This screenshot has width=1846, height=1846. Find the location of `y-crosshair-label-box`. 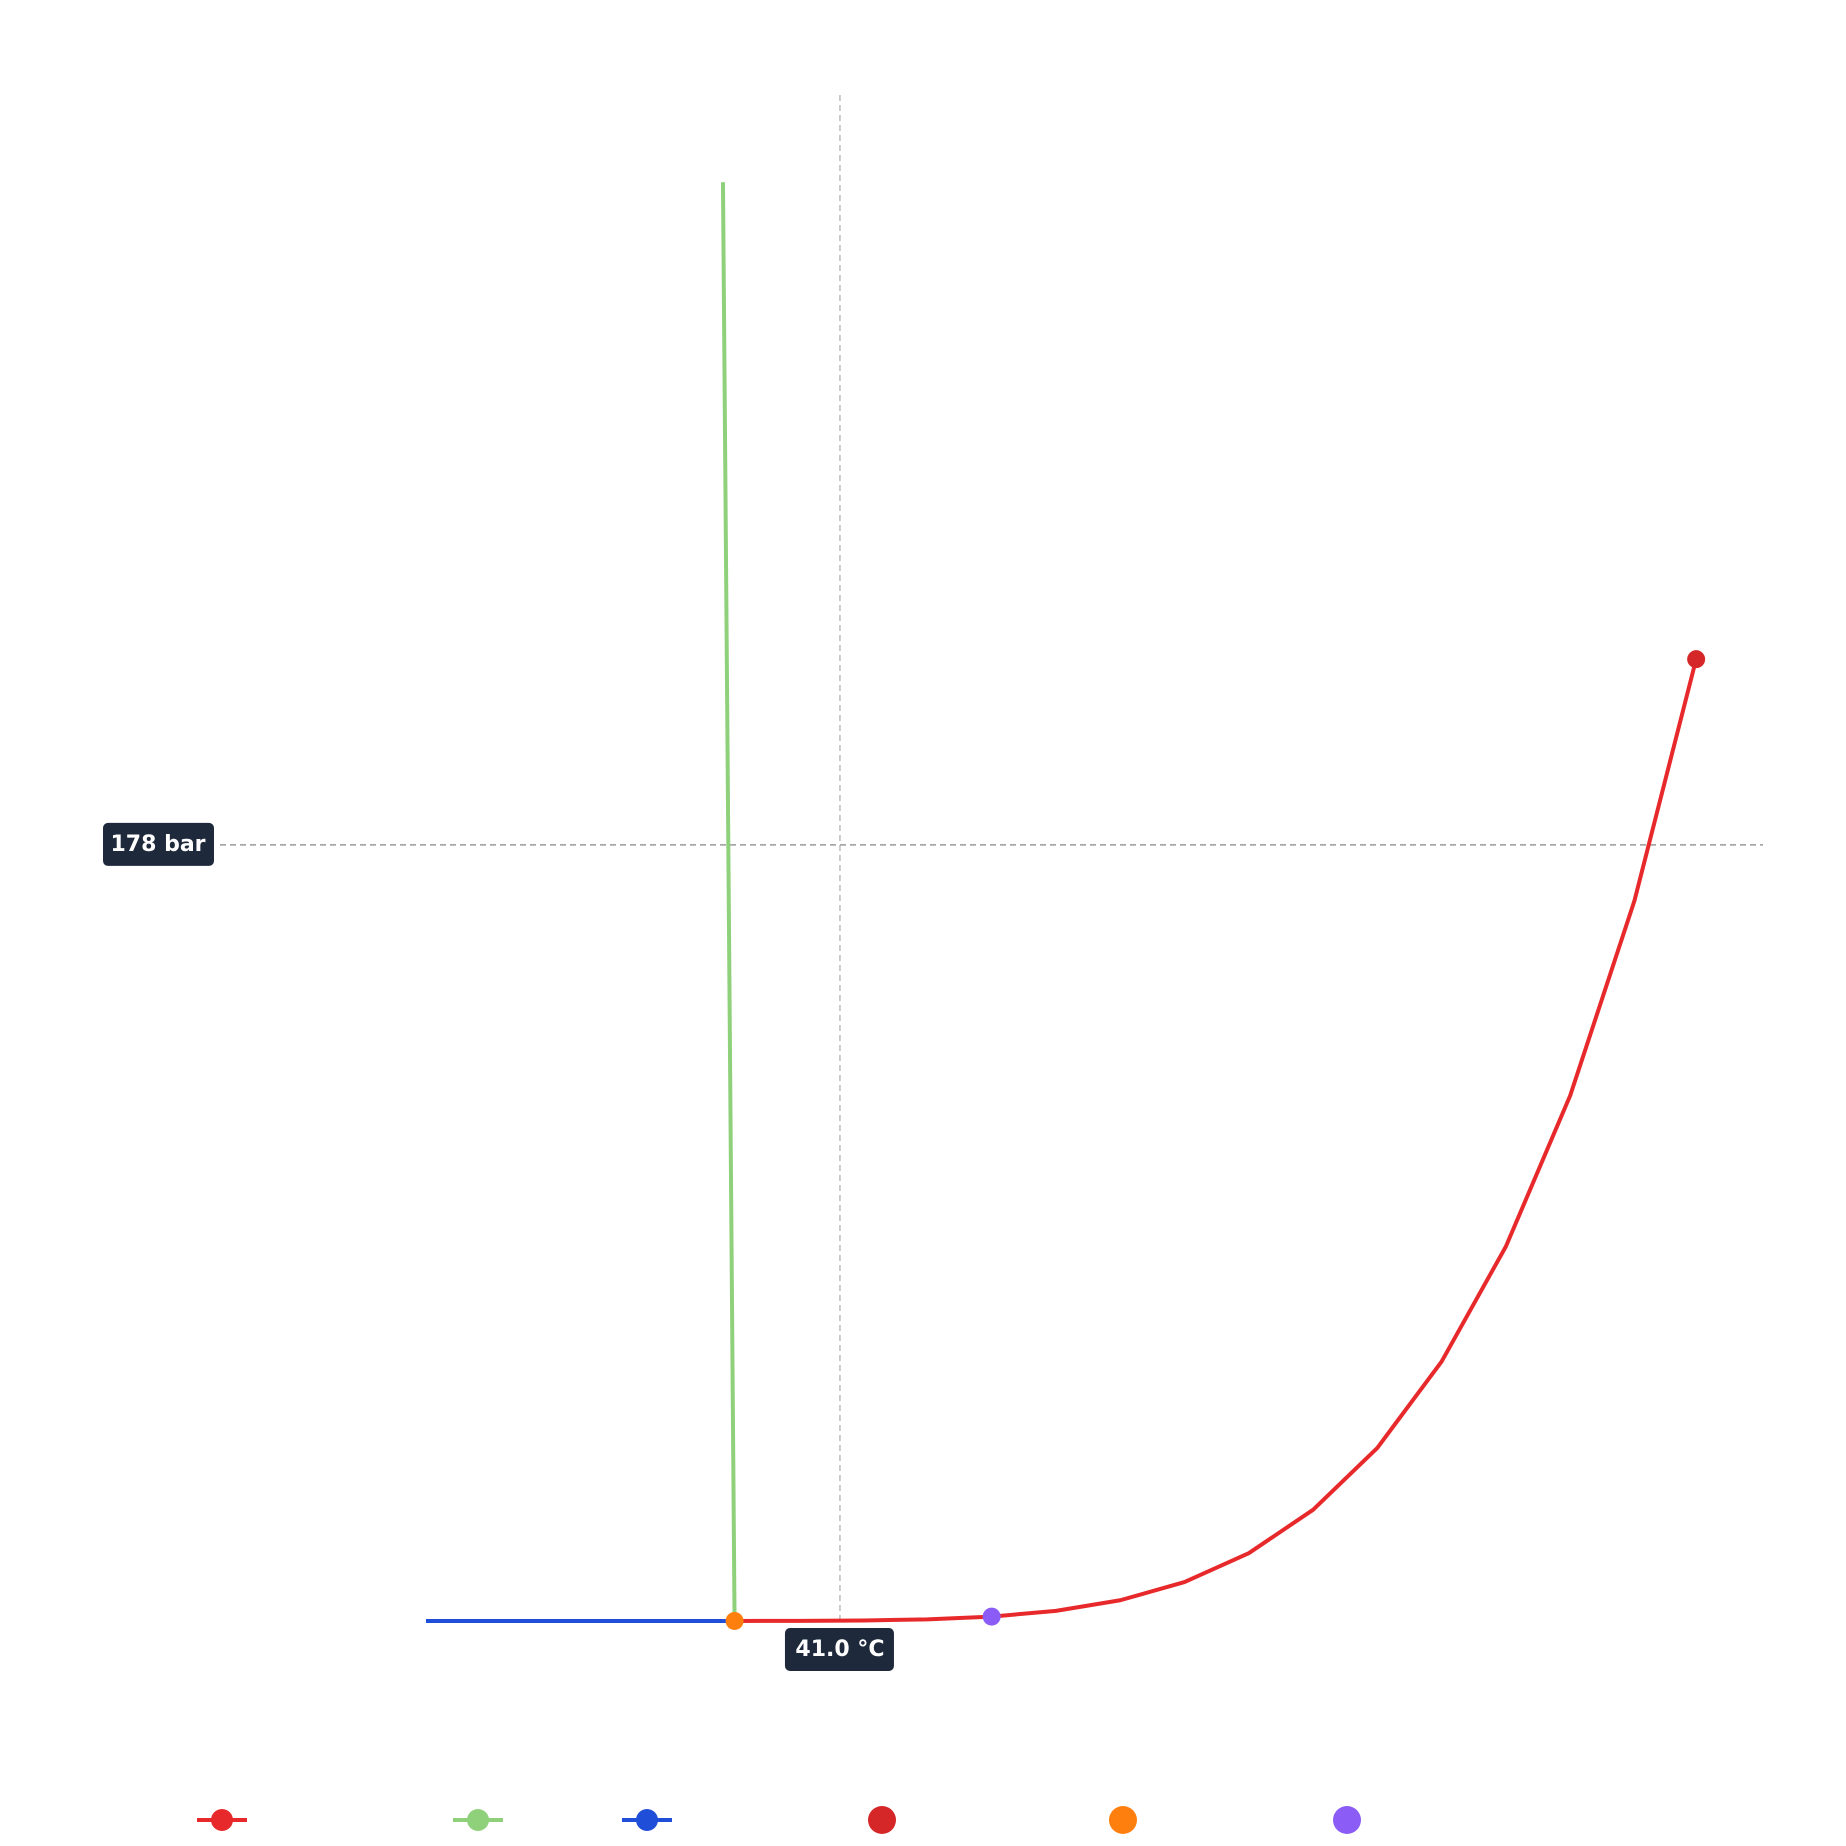

y-crosshair-label-box is located at coordinates (158, 844).